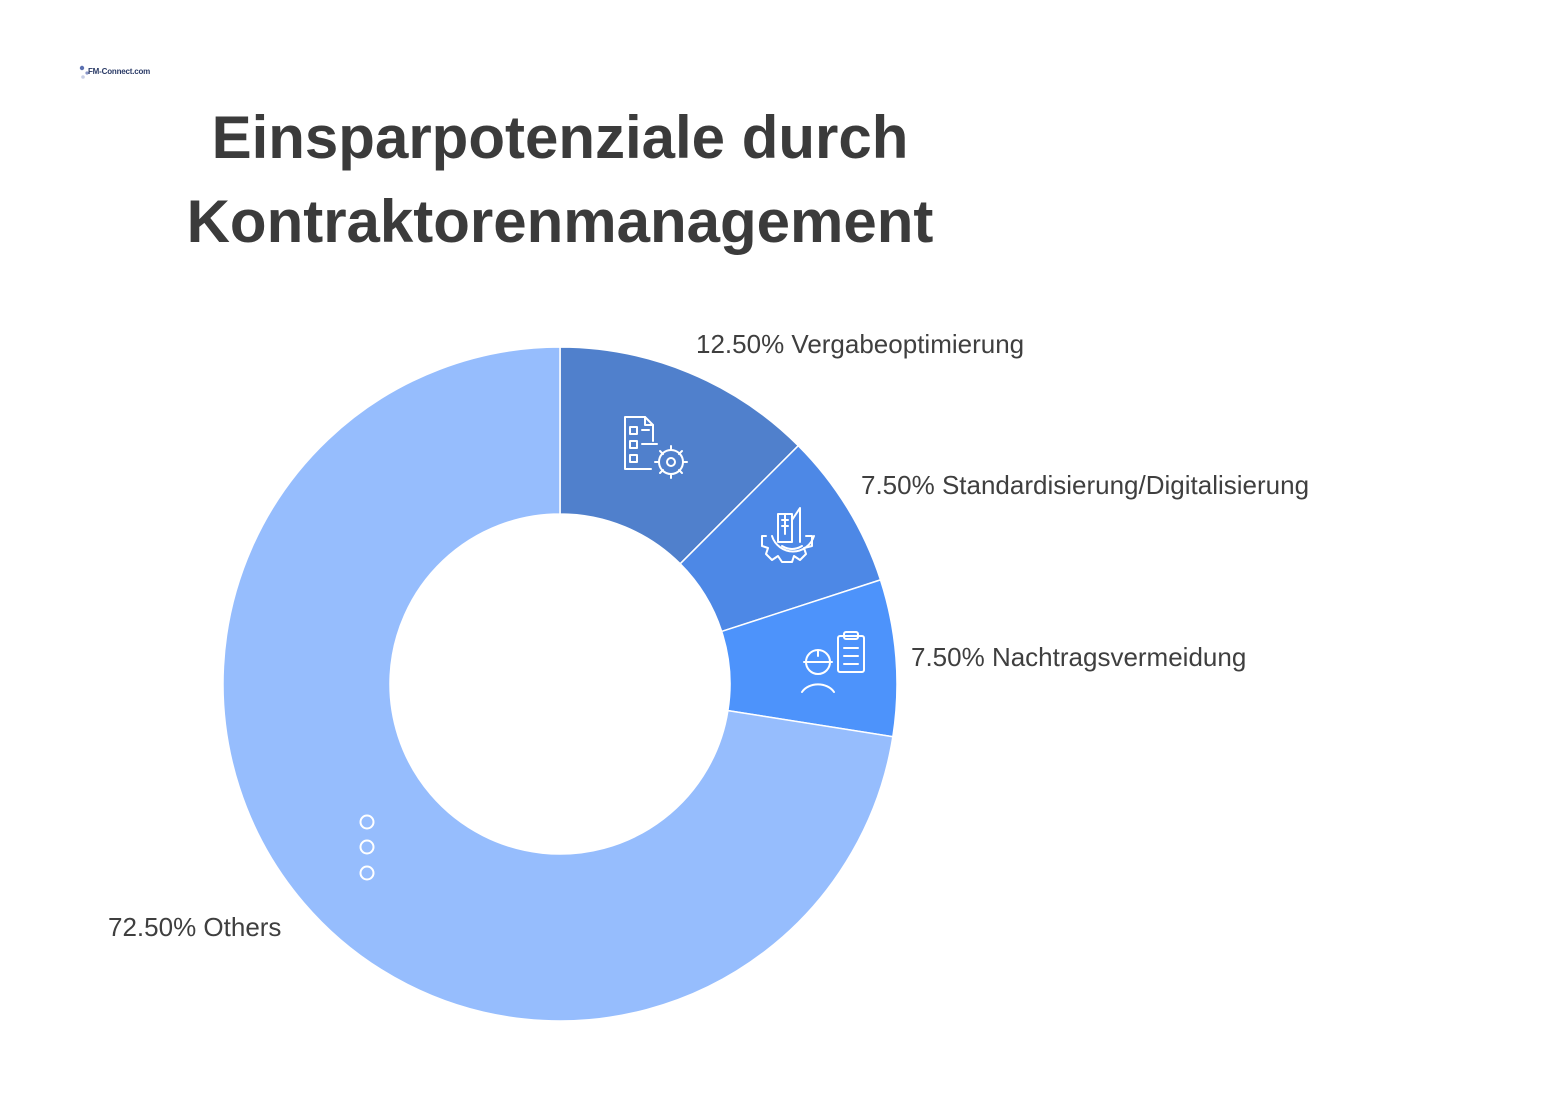  Describe the element at coordinates (860, 344) in the screenshot. I see `slice-label-vergabeoptimierung: 12.50% Vergabeoptimierung` at that location.